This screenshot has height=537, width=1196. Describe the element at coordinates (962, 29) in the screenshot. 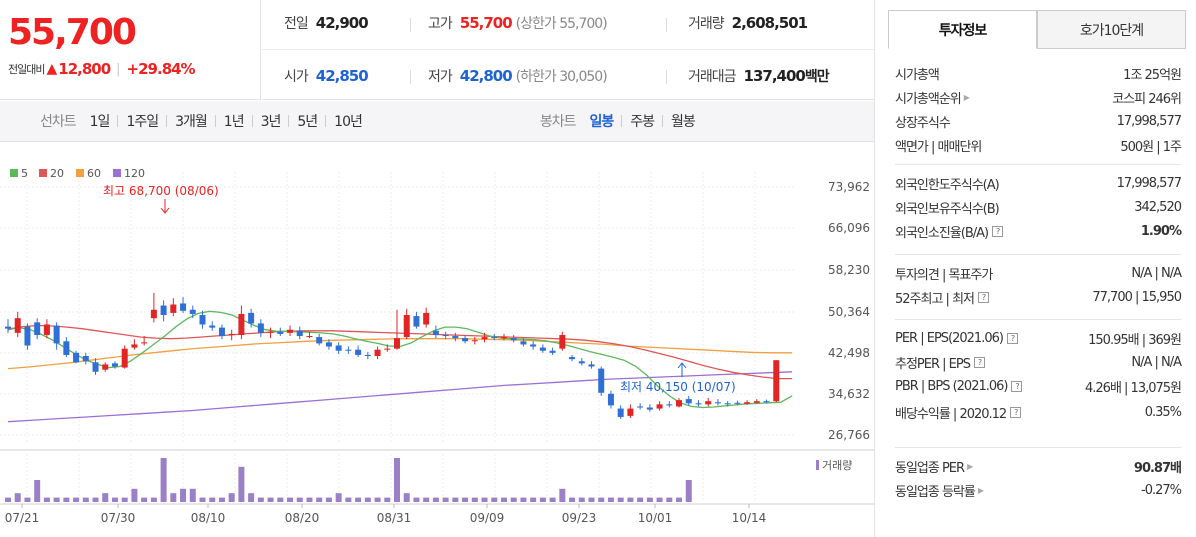

I see `tab-investment-info: 투자정보` at that location.